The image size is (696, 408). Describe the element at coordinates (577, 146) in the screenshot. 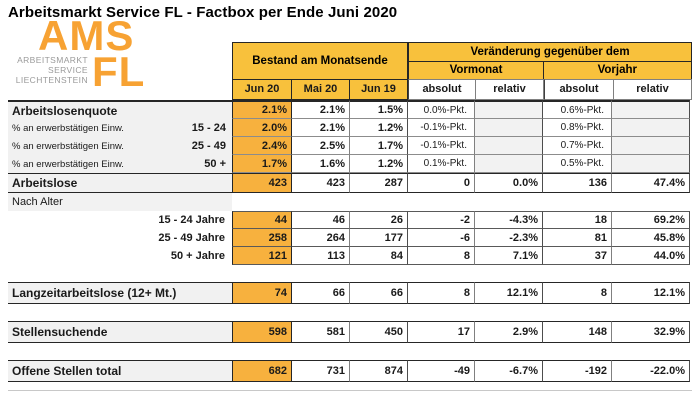

I see `cell-vj-absolut: 0.7%-Pkt.` at that location.